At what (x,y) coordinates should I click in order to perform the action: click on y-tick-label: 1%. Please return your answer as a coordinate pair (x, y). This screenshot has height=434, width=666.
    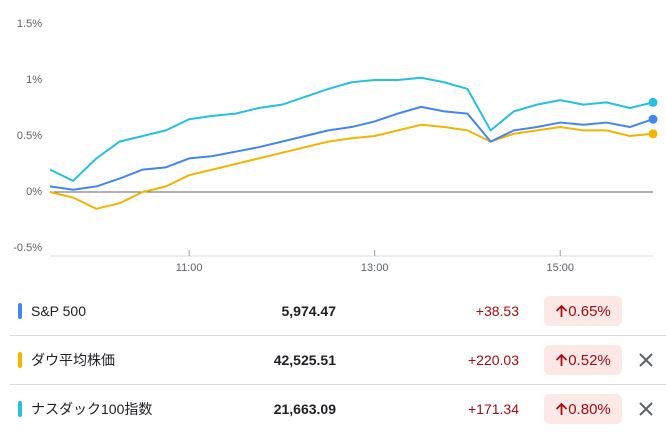
    Looking at the image, I should click on (34, 80).